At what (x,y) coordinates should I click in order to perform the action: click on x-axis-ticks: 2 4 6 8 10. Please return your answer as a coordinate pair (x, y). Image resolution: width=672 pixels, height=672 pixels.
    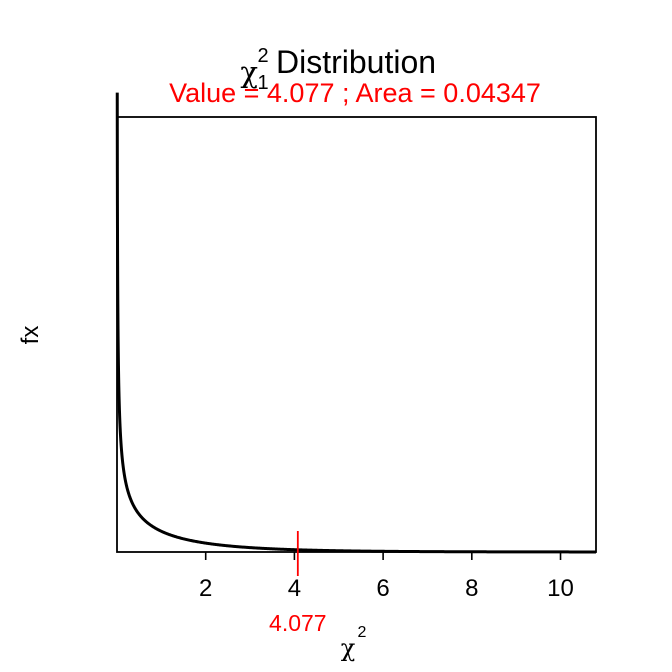
    Looking at the image, I should click on (386, 577).